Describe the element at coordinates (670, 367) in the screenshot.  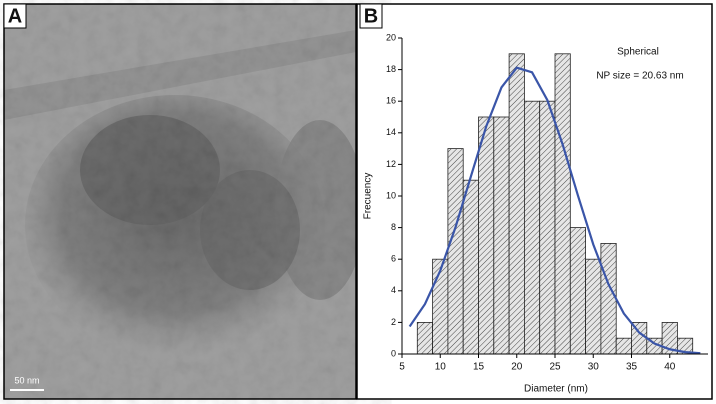
I see `x-tick-label: 40` at that location.